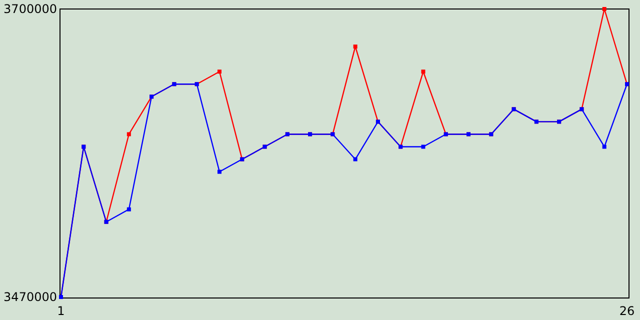 This screenshot has width=640, height=320. What do you see at coordinates (30, 297) in the screenshot?
I see `y-tick-label: 3470000` at bounding box center [30, 297].